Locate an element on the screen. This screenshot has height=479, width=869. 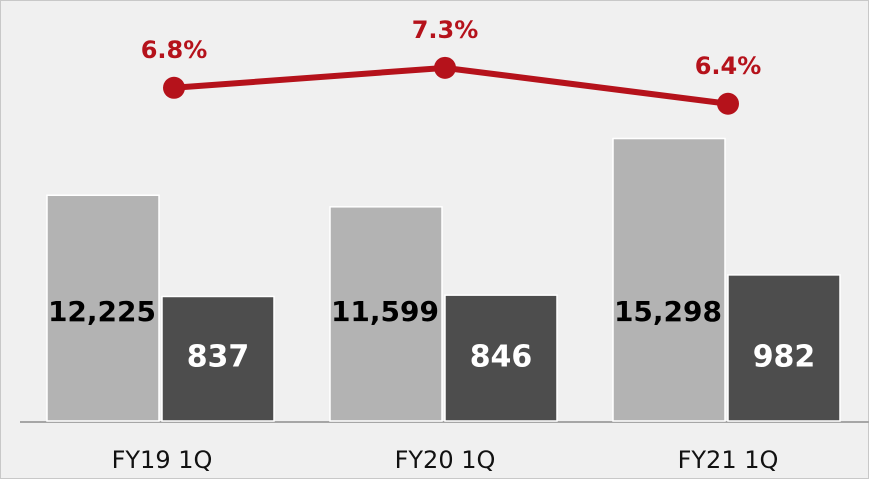
bar-value-label: 837 is located at coordinates (218, 357).